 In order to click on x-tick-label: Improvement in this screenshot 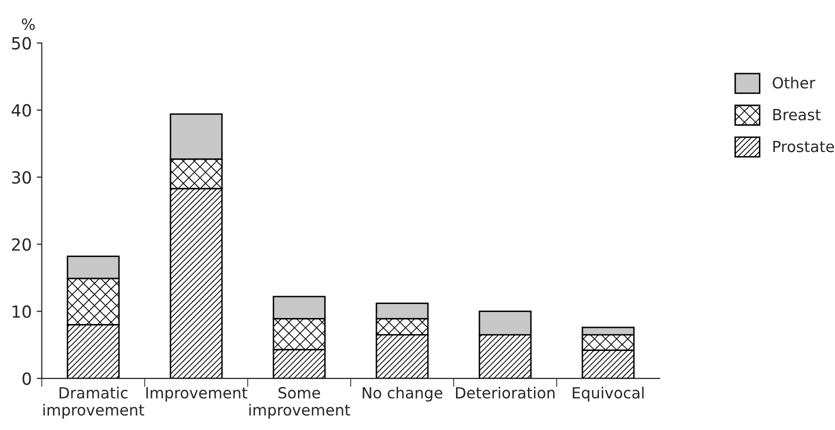, I will do `click(197, 394)`.